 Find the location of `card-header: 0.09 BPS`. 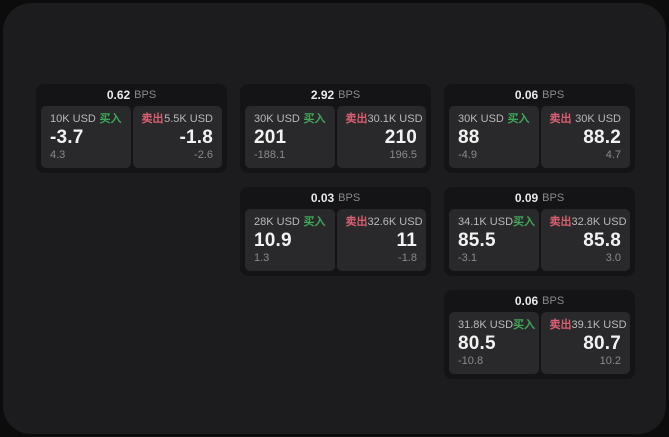

card-header: 0.09 BPS is located at coordinates (539, 198).